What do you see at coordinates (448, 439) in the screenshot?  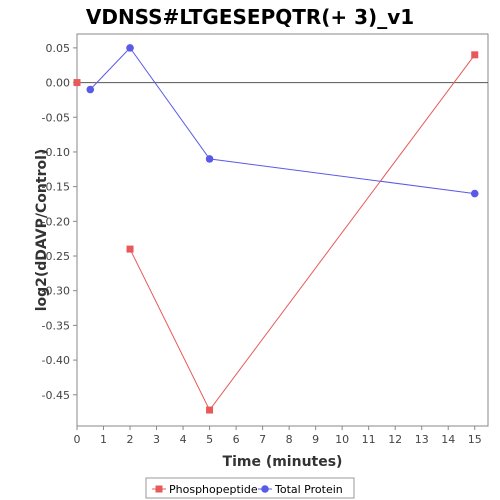 I see `x-tick-label: 14` at bounding box center [448, 439].